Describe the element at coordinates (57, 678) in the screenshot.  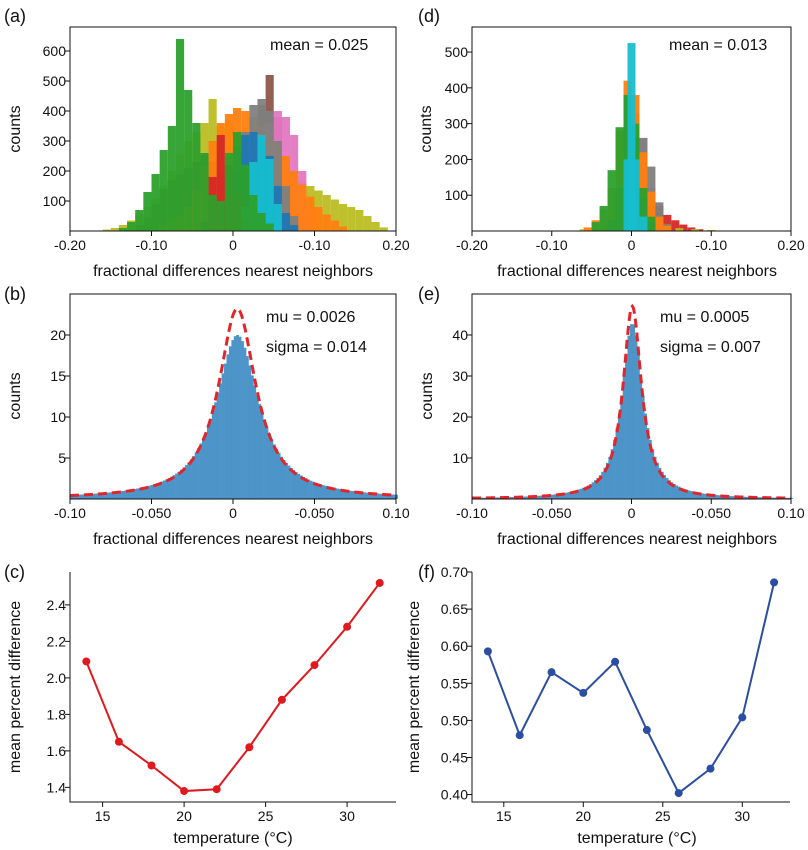
I see `panel-c-ytick-label: 2.0` at that location.